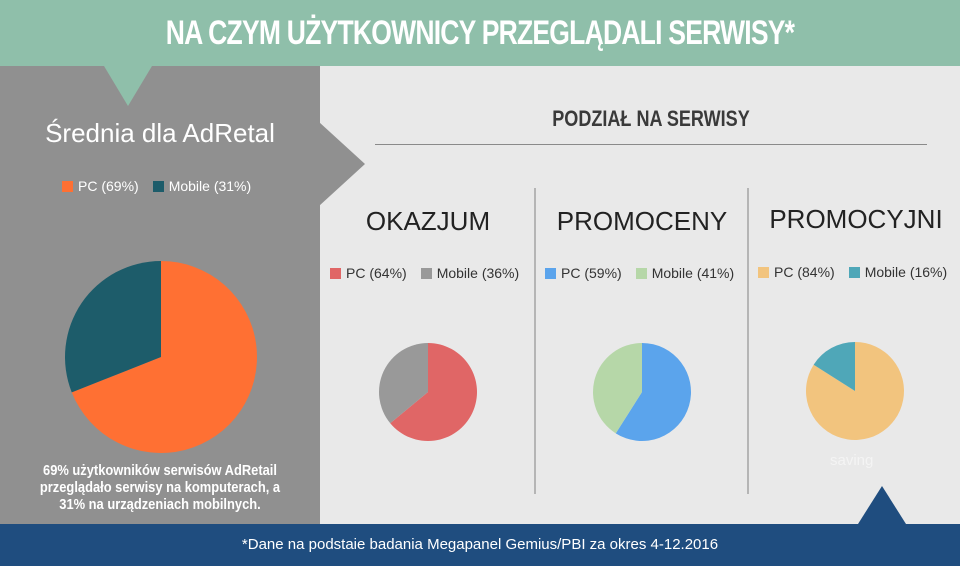  What do you see at coordinates (160, 133) in the screenshot?
I see `average-title: Średnia dla AdRetal` at bounding box center [160, 133].